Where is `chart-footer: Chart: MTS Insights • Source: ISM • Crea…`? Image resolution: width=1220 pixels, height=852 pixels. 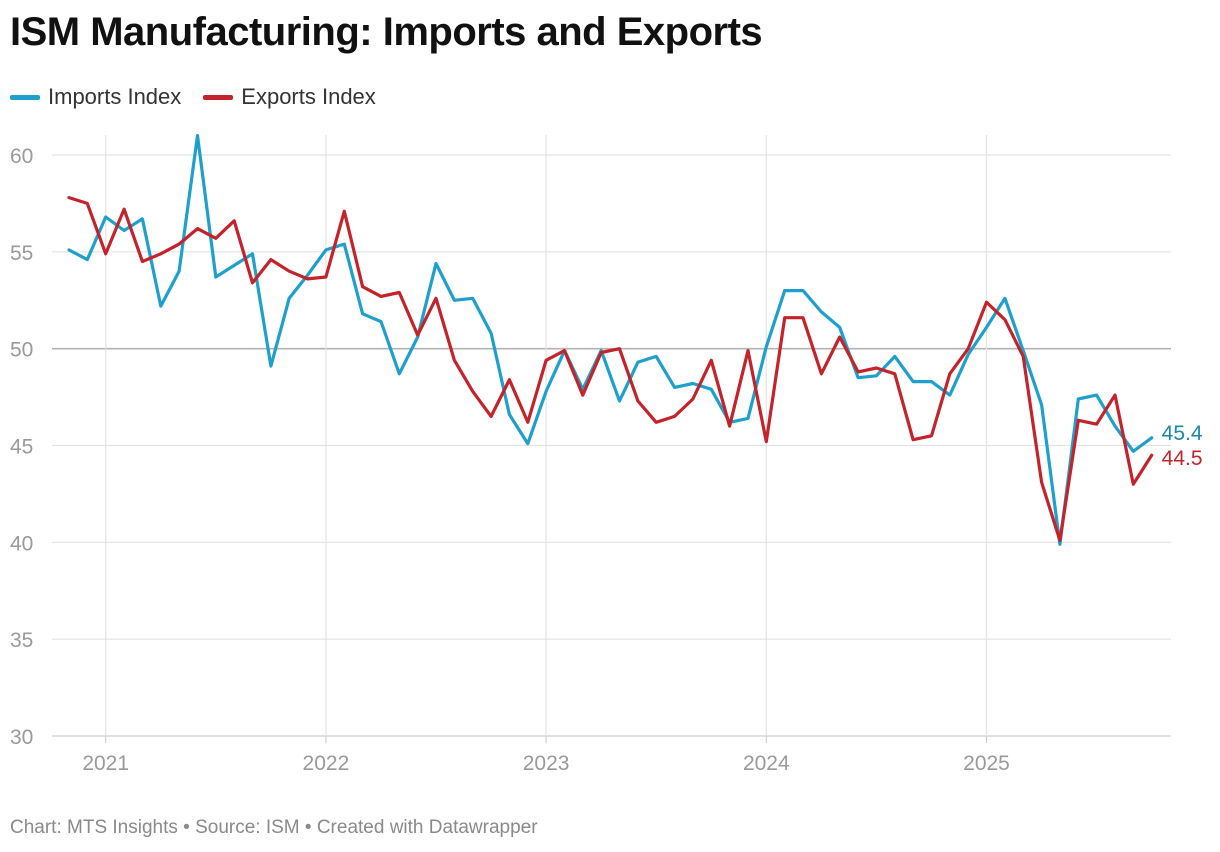 chart-footer: Chart: MTS Insights • Source: ISM • Crea… is located at coordinates (274, 827).